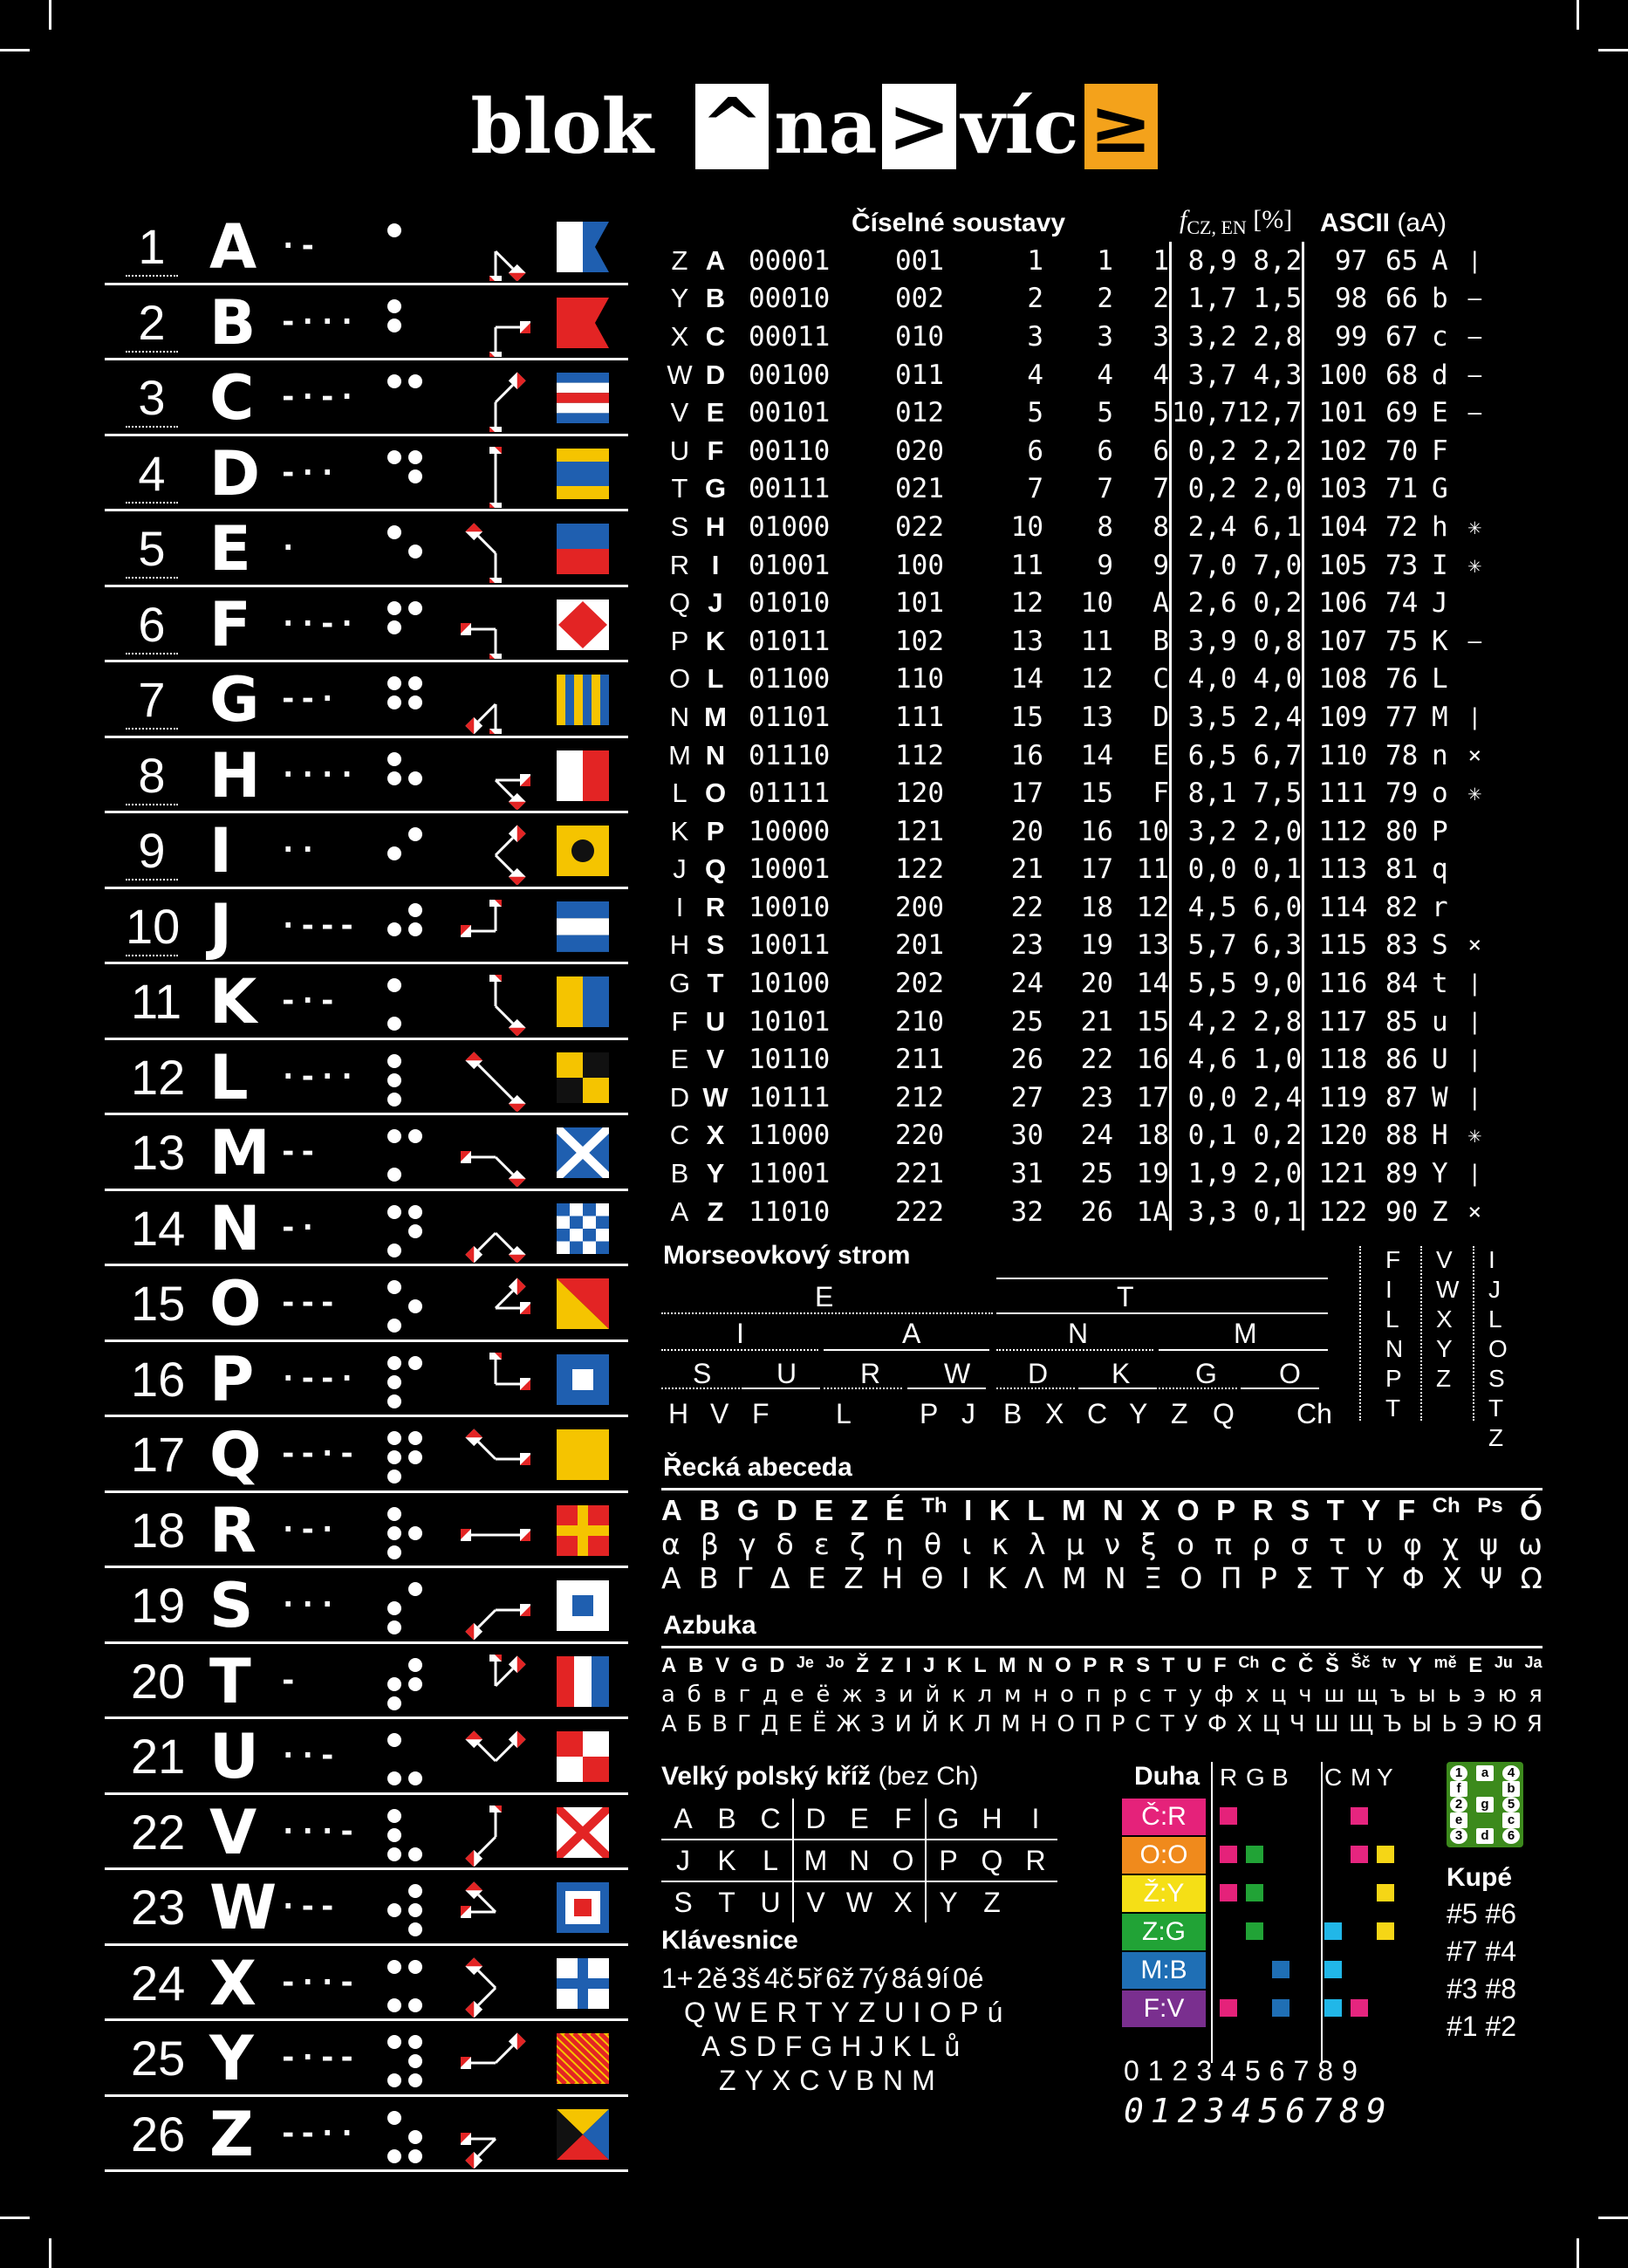 The height and width of the screenshot is (2268, 1628). Describe the element at coordinates (722, 1666) in the screenshot. I see `azbuka-letter: V` at that location.